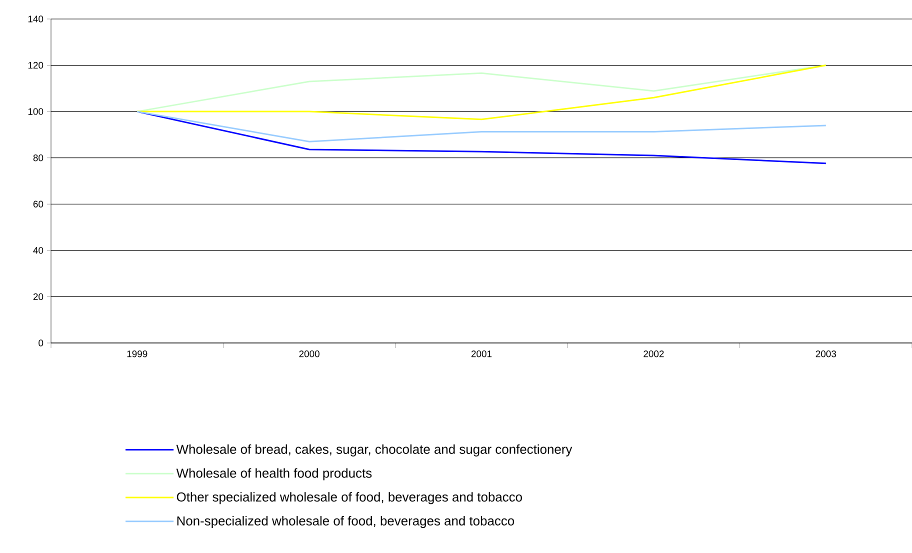  I want to click on x-tick-label: 2003, so click(826, 354).